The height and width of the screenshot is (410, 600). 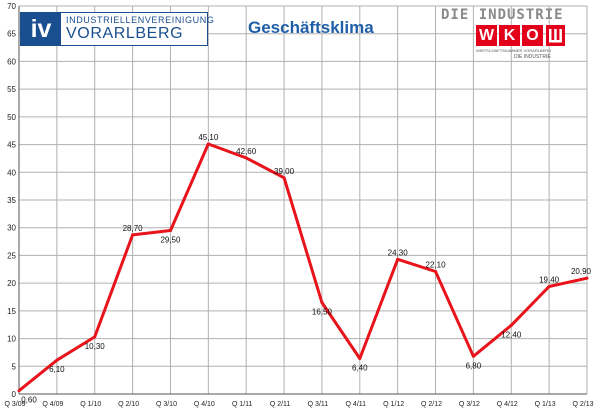 I want to click on x-tick-label: Q 3/09, so click(x=14, y=404).